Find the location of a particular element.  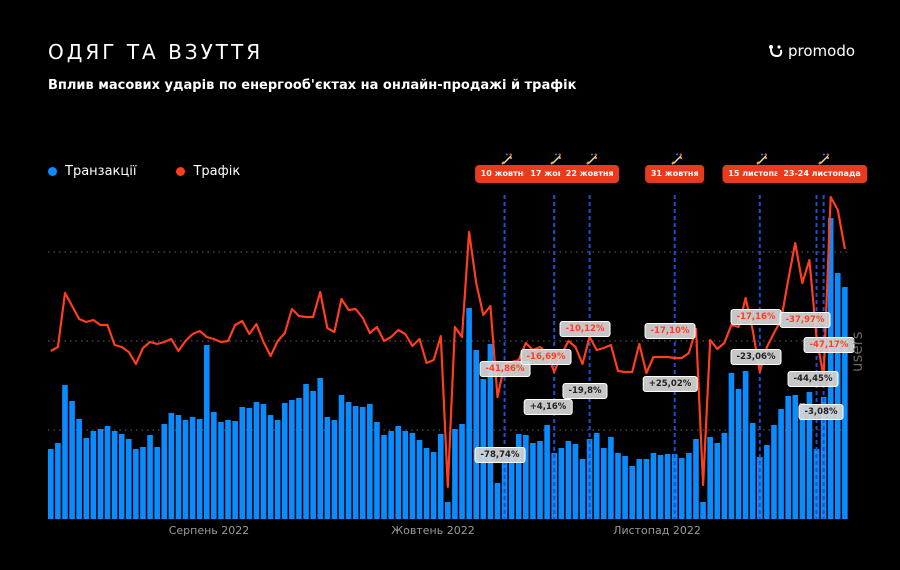

legend-label: Транзакції is located at coordinates (101, 171).